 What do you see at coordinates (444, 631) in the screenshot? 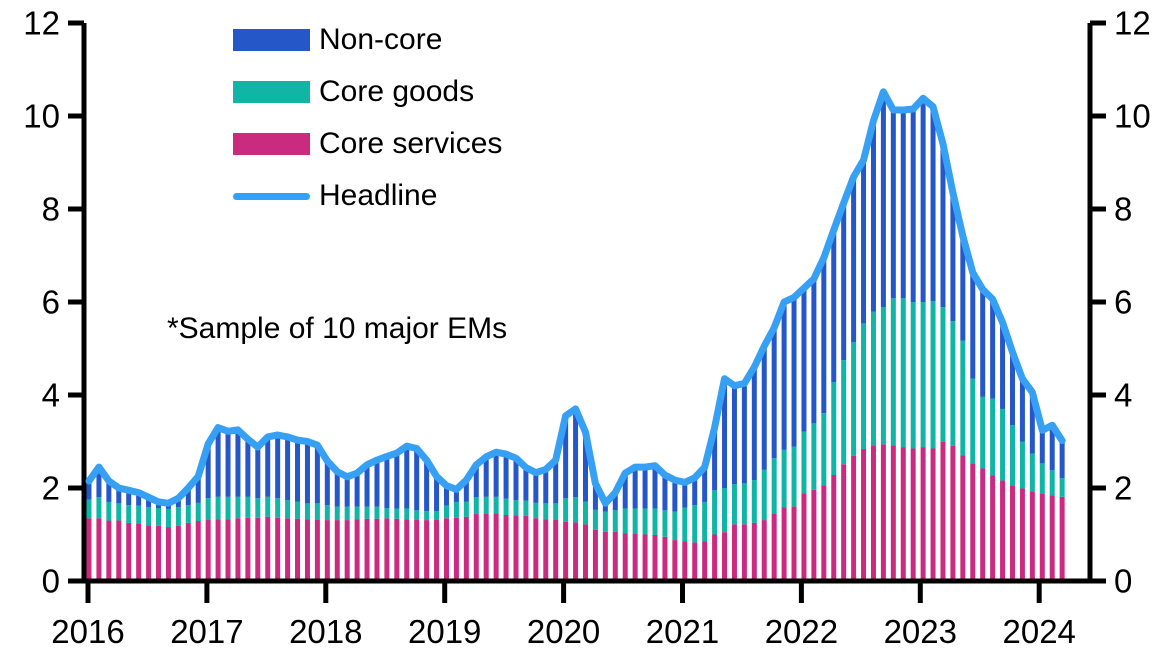
I see `x-tick-label: 2019` at bounding box center [444, 631].